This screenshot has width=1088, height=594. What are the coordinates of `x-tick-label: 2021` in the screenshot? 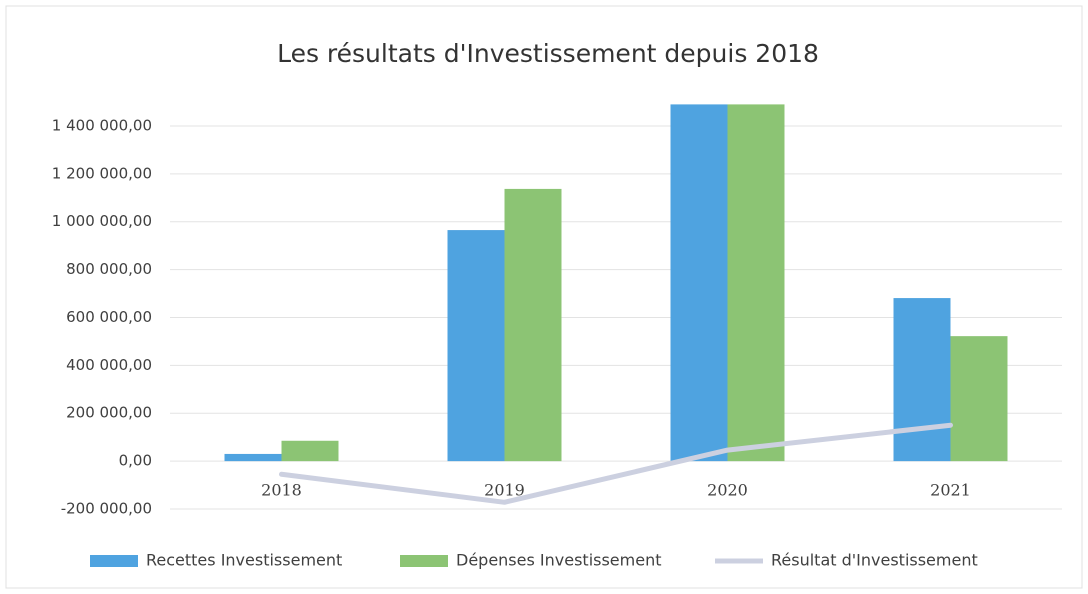 It's located at (950, 490).